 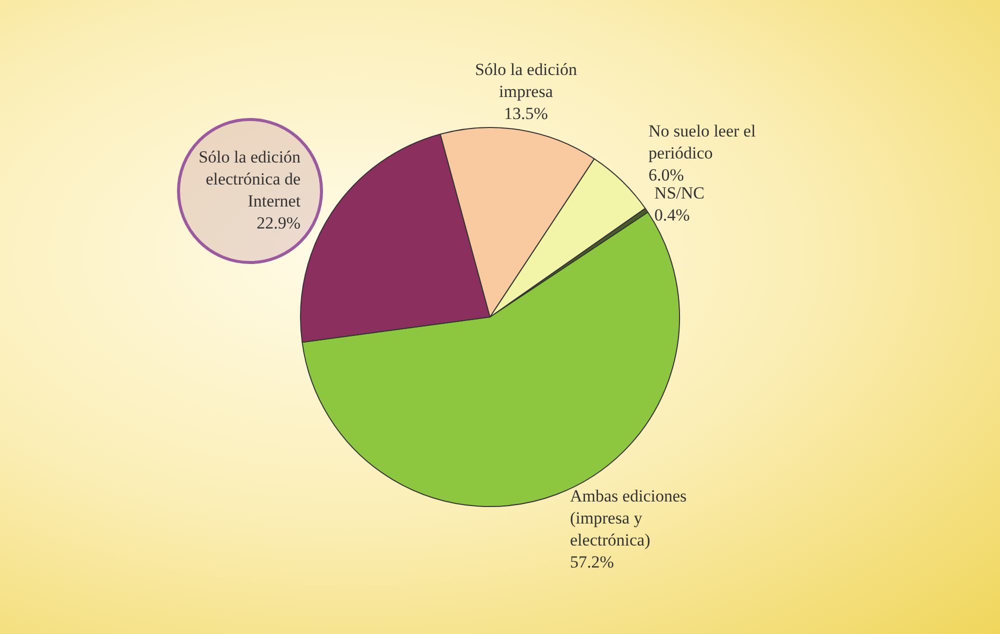 I want to click on slice-label: Sólo la edición impresa, so click(x=526, y=80).